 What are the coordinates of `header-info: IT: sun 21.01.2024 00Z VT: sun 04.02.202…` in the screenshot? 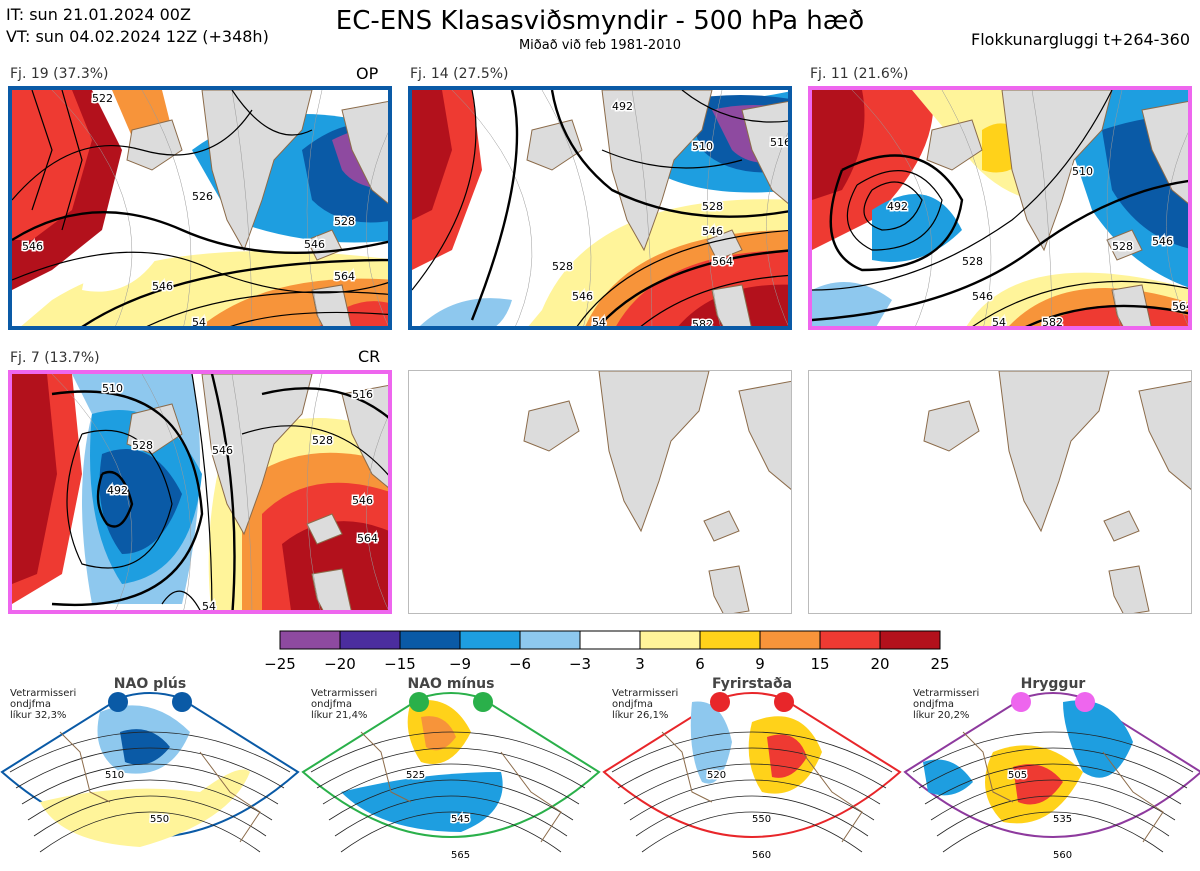 It's located at (137, 26).